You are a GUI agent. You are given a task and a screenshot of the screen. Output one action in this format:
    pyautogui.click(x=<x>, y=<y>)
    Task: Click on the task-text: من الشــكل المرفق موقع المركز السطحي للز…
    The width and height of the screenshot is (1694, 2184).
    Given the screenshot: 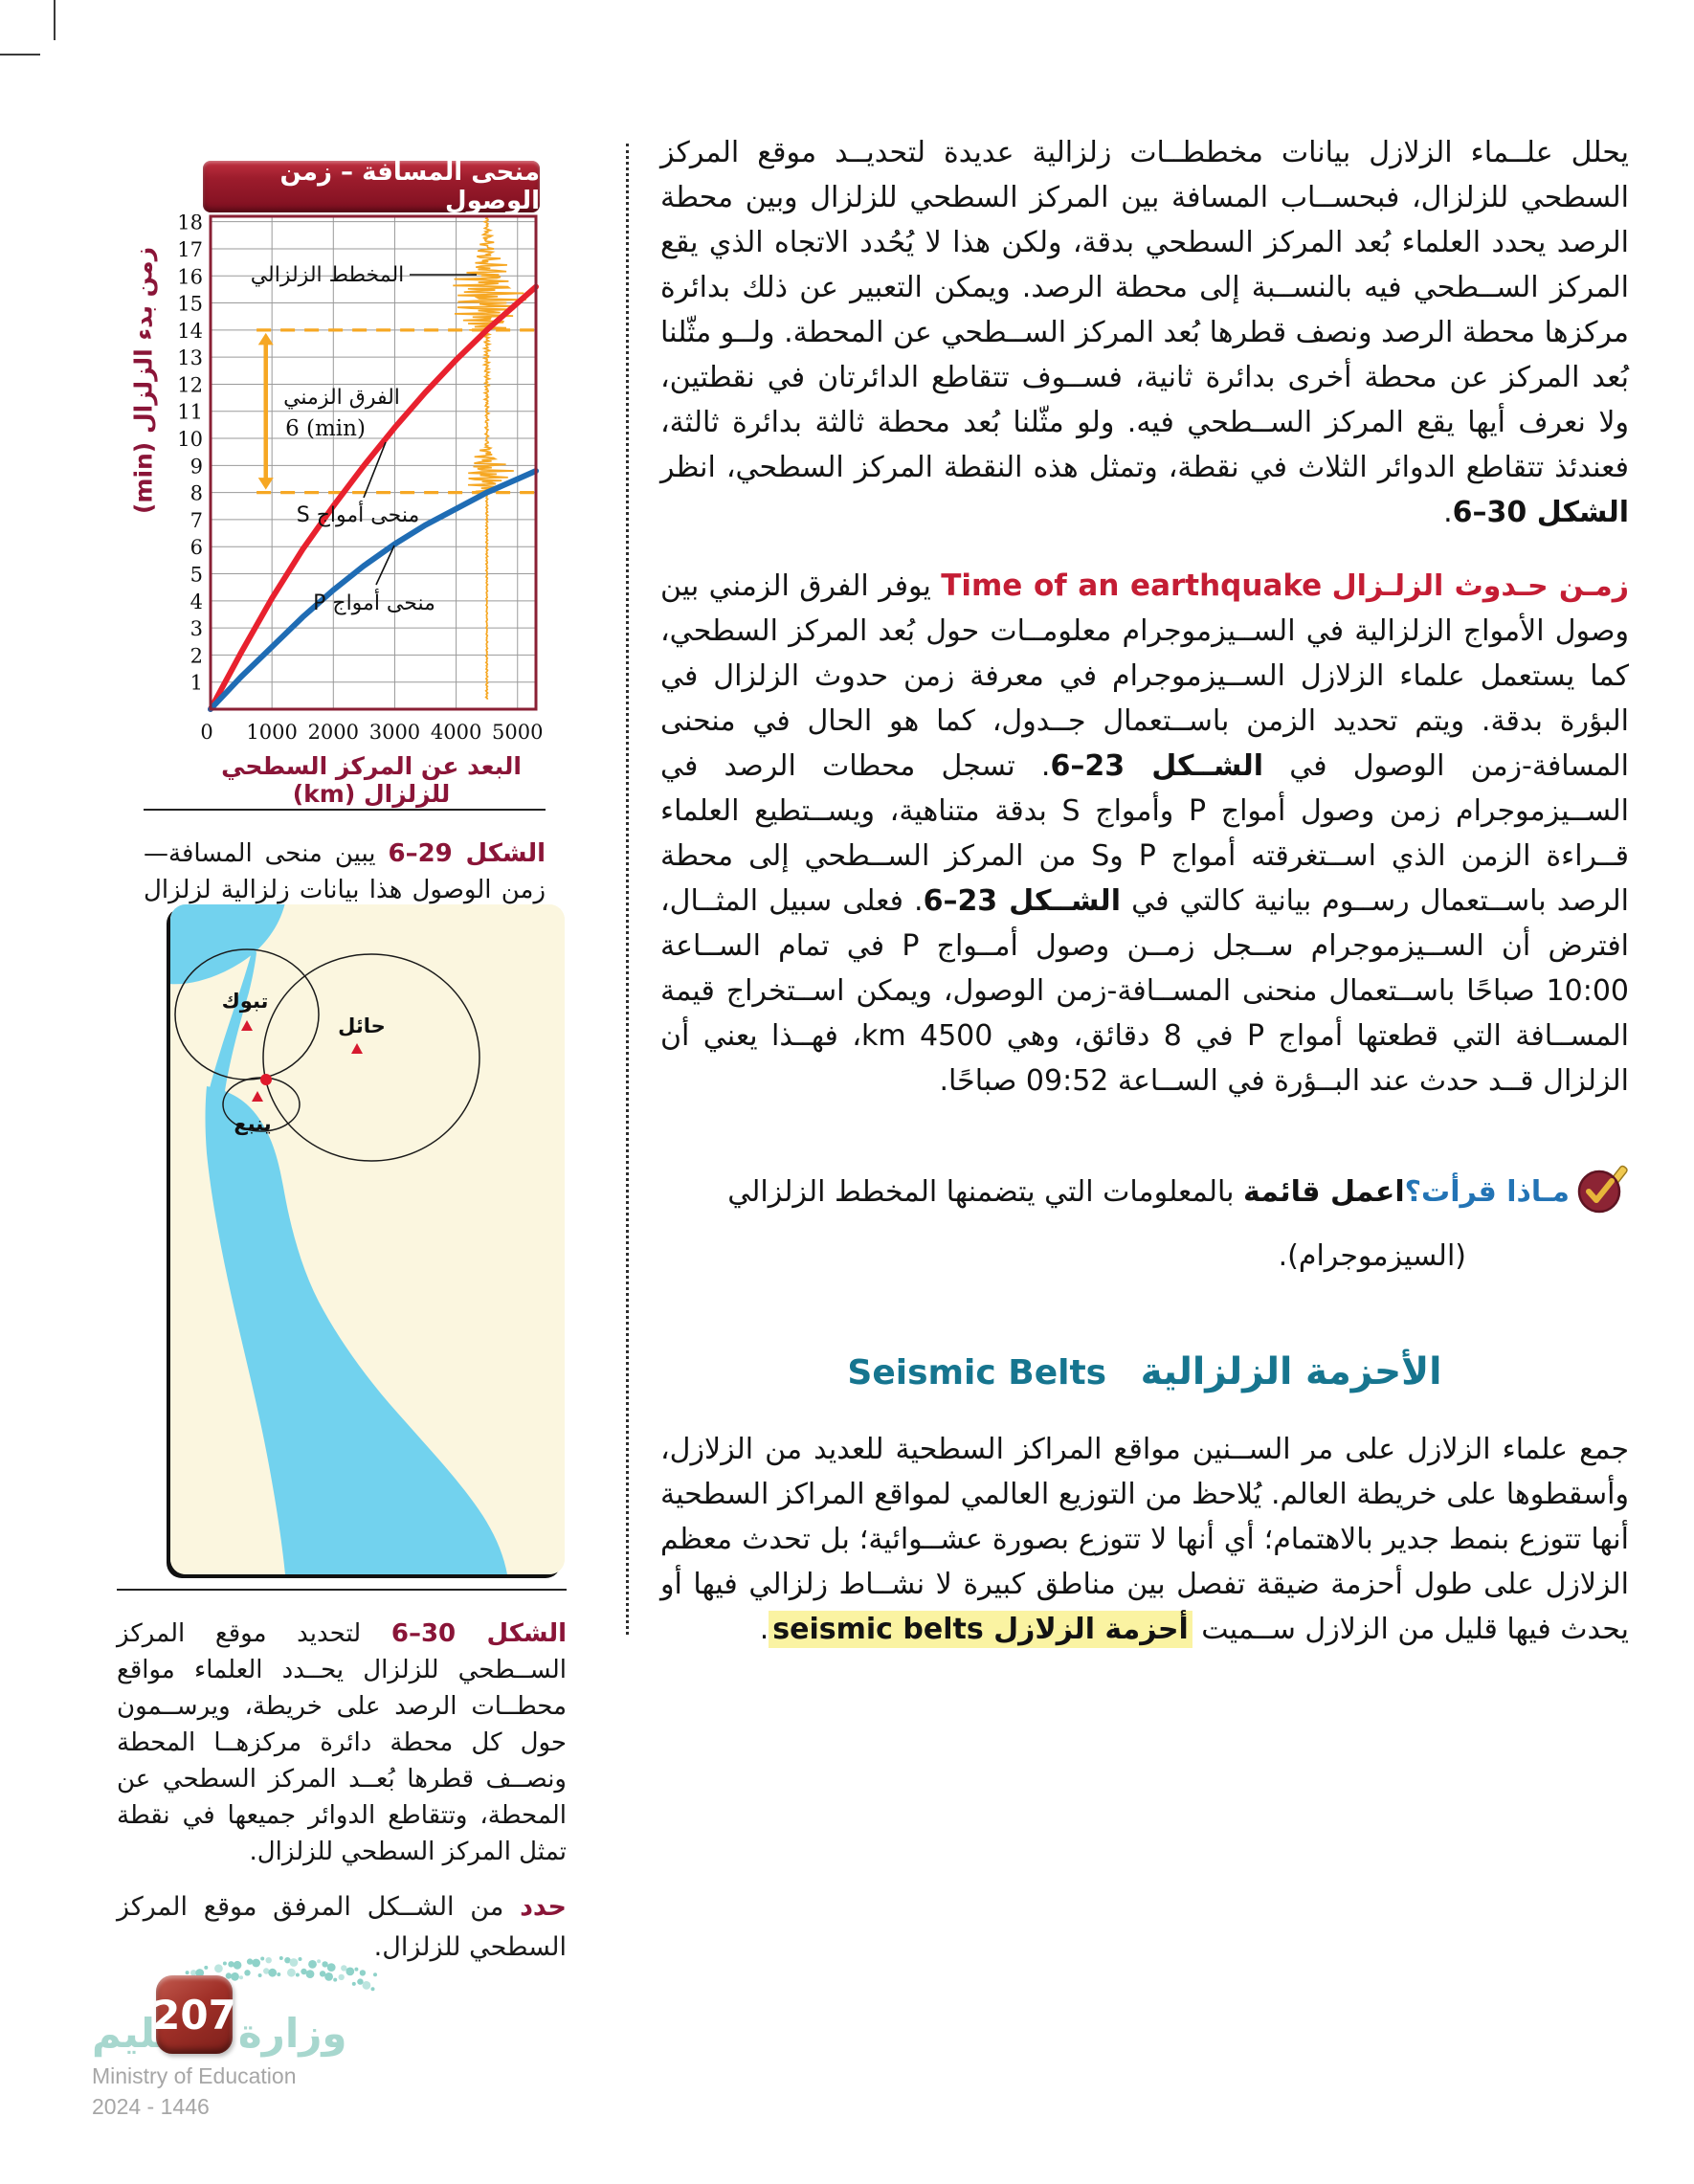 What is the action you would take?
    pyautogui.click(x=342, y=1927)
    